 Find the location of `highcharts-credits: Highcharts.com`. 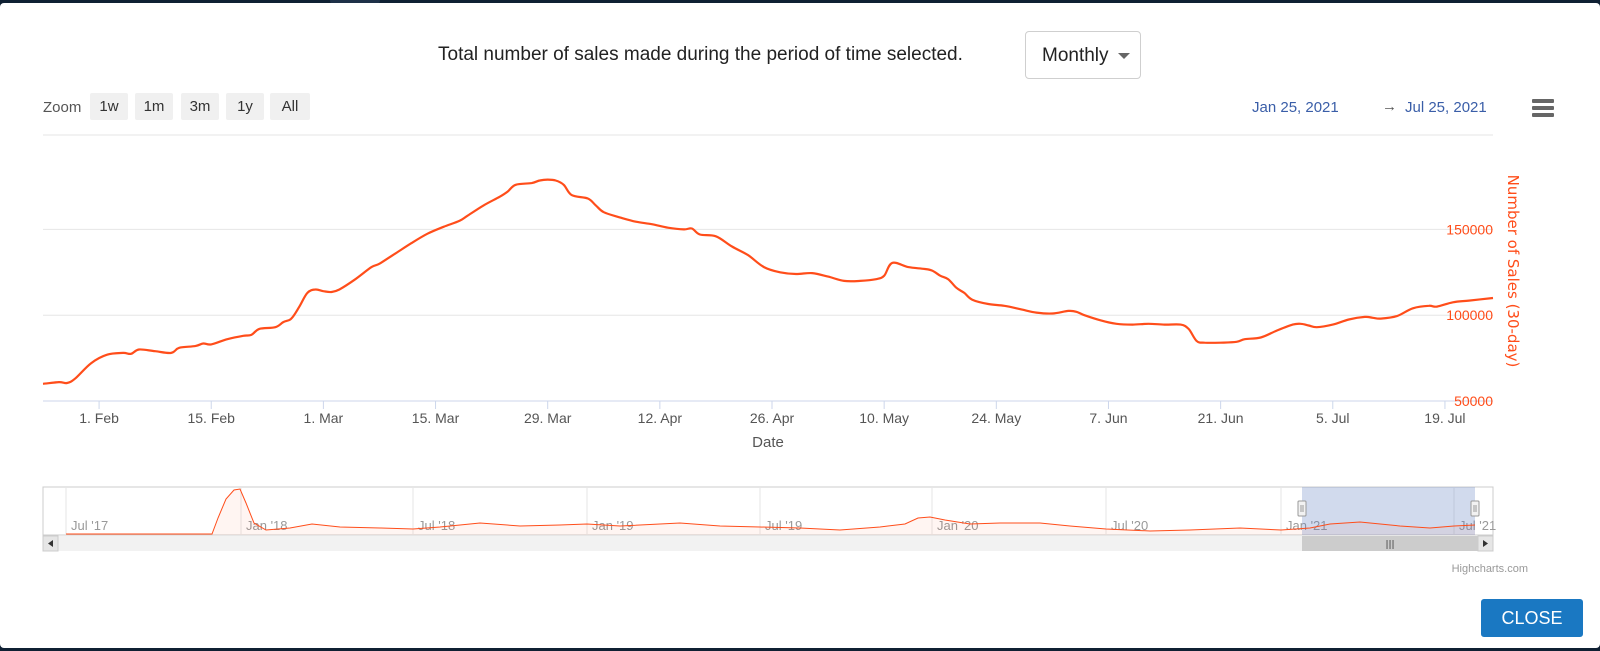

highcharts-credits: Highcharts.com is located at coordinates (1489, 569).